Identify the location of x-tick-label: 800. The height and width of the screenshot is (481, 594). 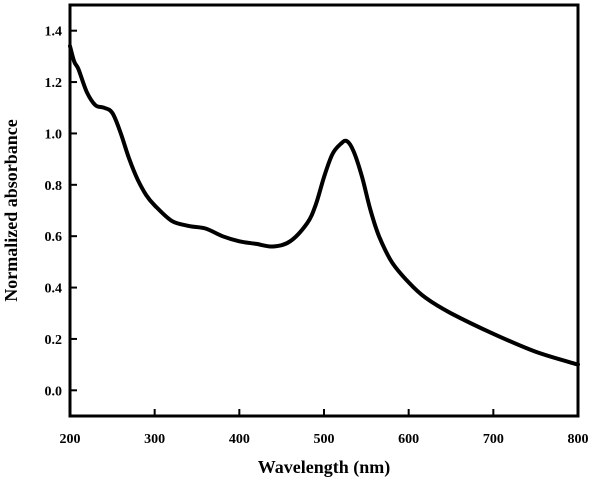
(578, 439).